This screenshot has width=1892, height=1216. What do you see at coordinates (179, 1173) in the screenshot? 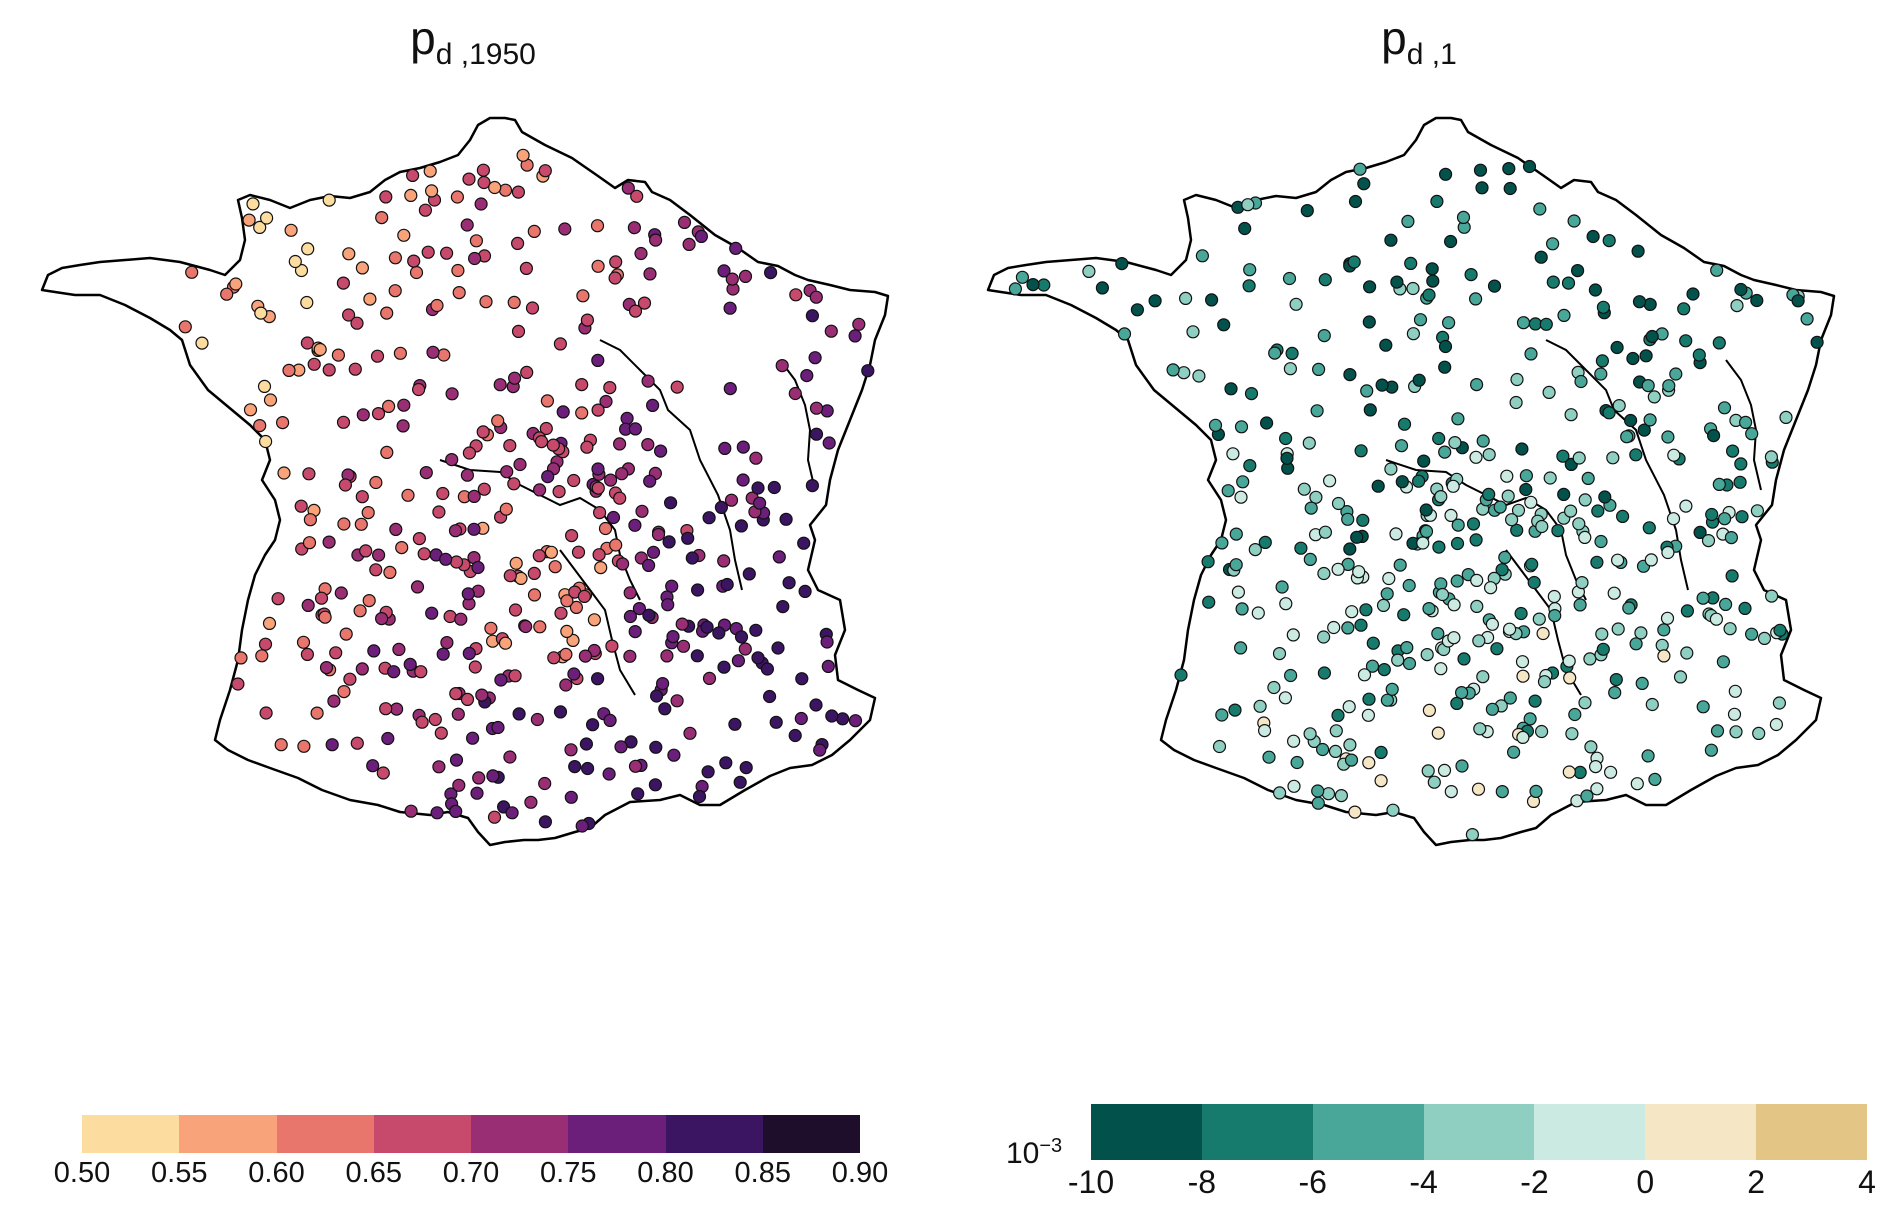
I see `colorbar-tick-label: 0.55` at bounding box center [179, 1173].